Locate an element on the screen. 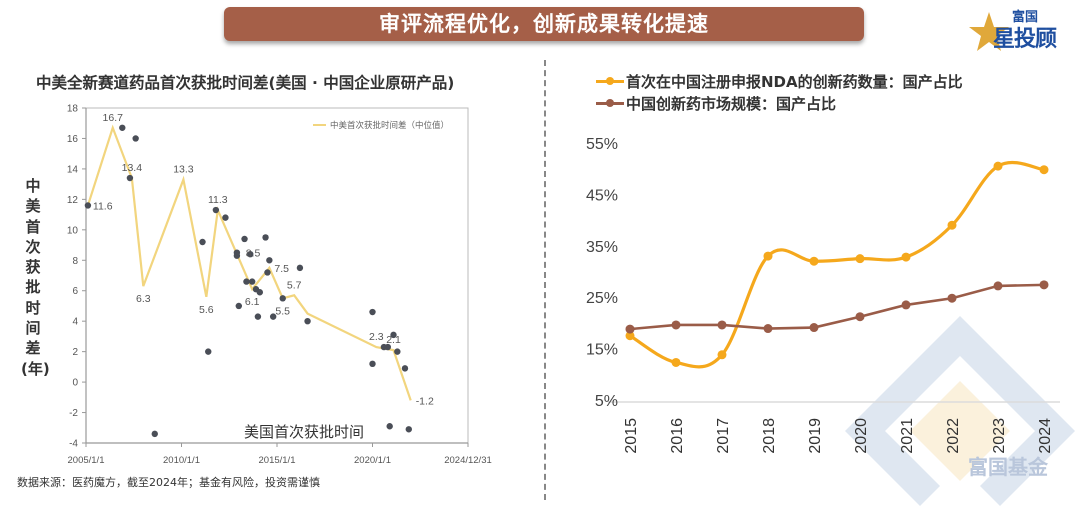 The height and width of the screenshot is (511, 1080). y-tick-label: 15% is located at coordinates (602, 350).